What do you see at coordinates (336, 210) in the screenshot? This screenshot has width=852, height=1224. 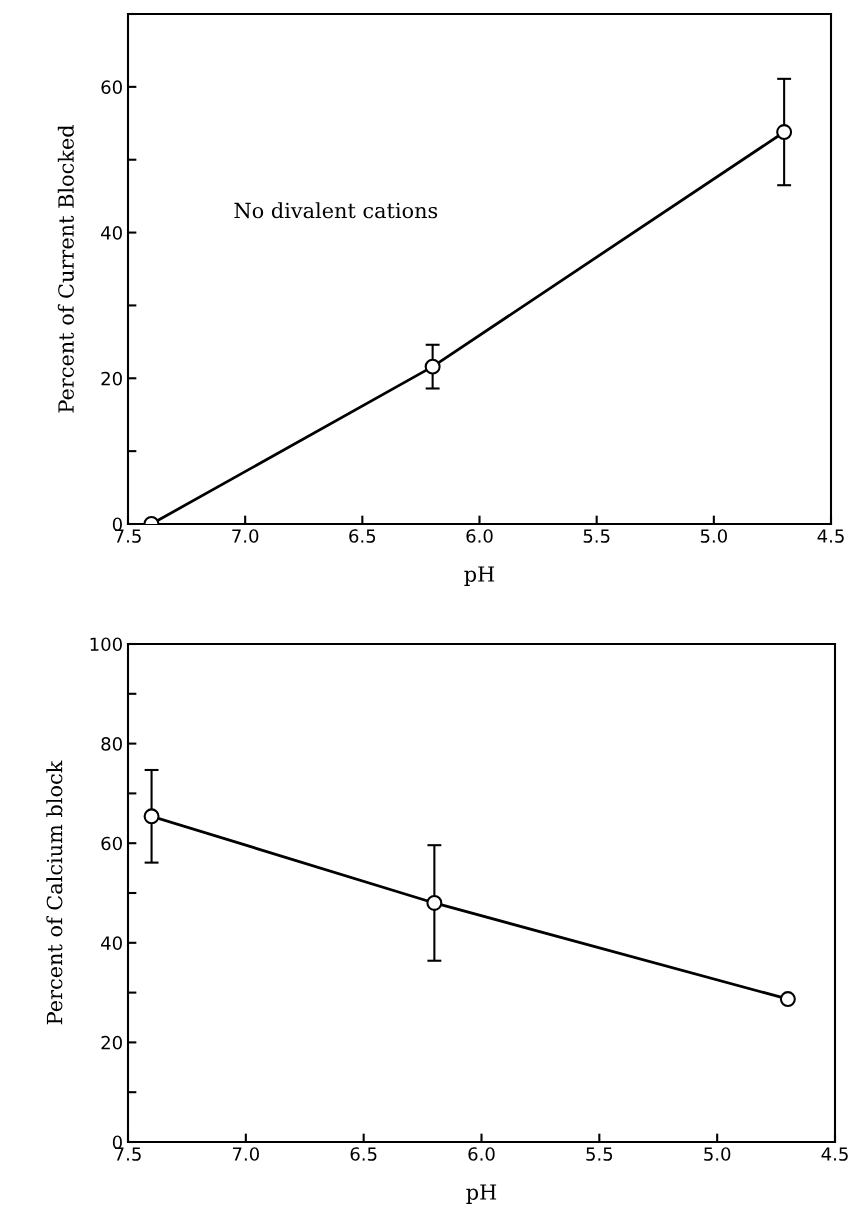 I see `annotation: No divalent cations` at bounding box center [336, 210].